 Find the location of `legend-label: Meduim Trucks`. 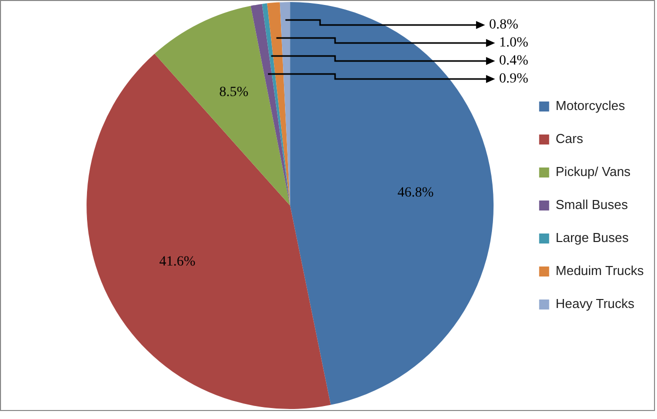

legend-label: Meduim Trucks is located at coordinates (600, 270).